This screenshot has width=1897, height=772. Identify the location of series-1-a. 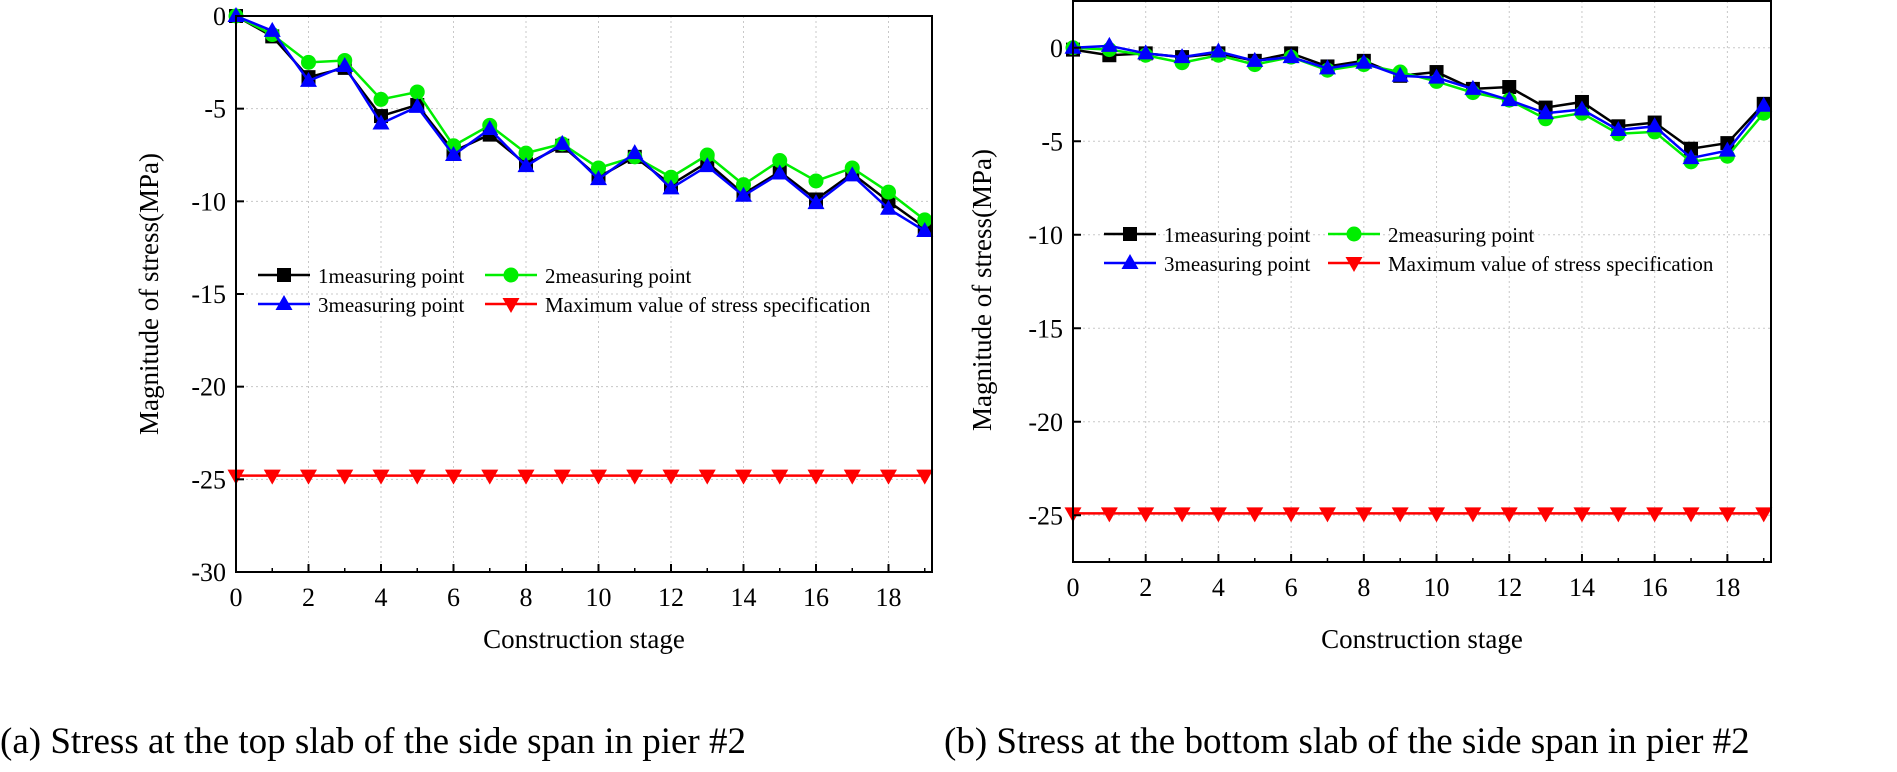
(580, 122).